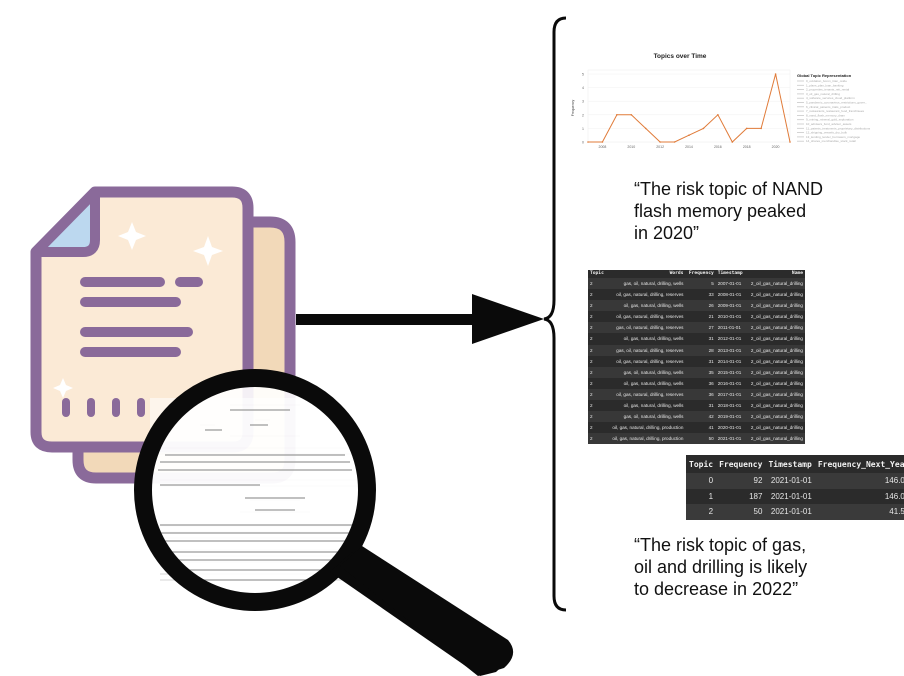  I want to click on column-header: Name, so click(775, 274).